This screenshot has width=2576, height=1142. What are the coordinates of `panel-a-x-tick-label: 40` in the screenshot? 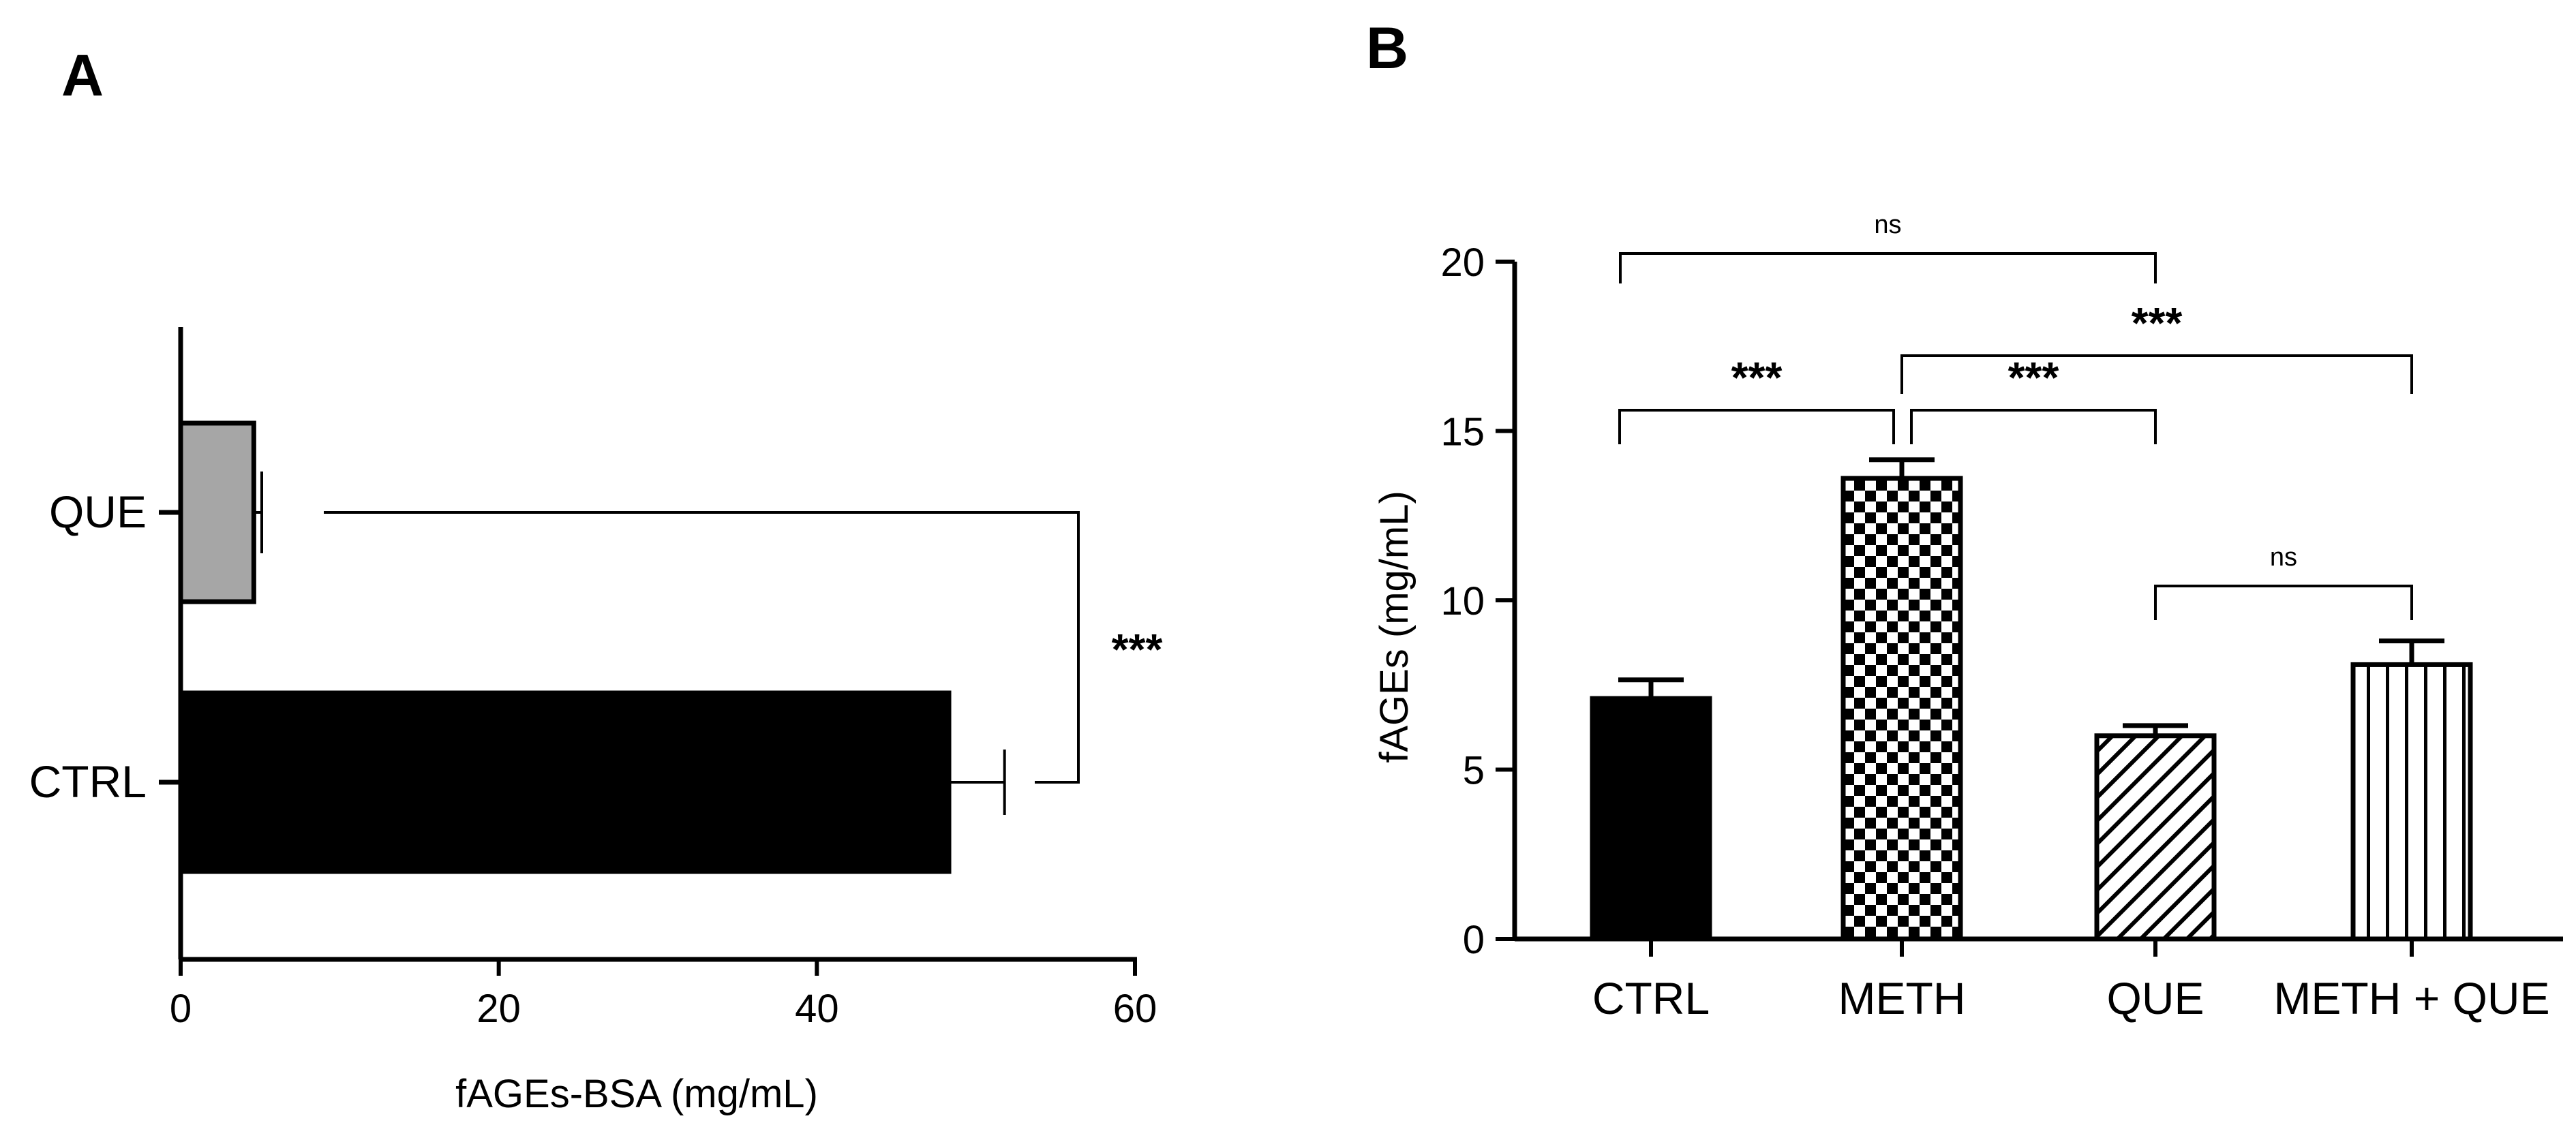 It's located at (817, 1009).